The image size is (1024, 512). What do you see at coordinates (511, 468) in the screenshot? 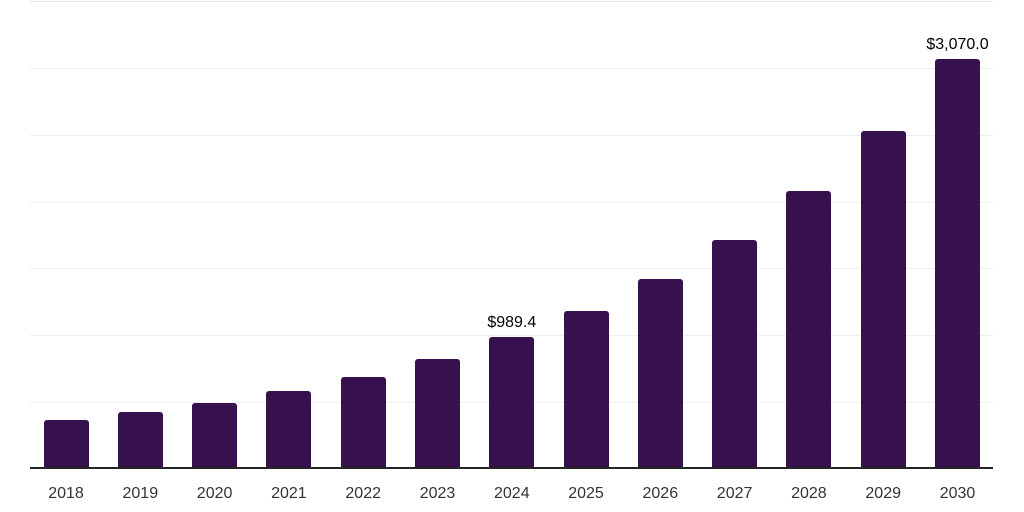
I see `x-axis-line` at bounding box center [511, 468].